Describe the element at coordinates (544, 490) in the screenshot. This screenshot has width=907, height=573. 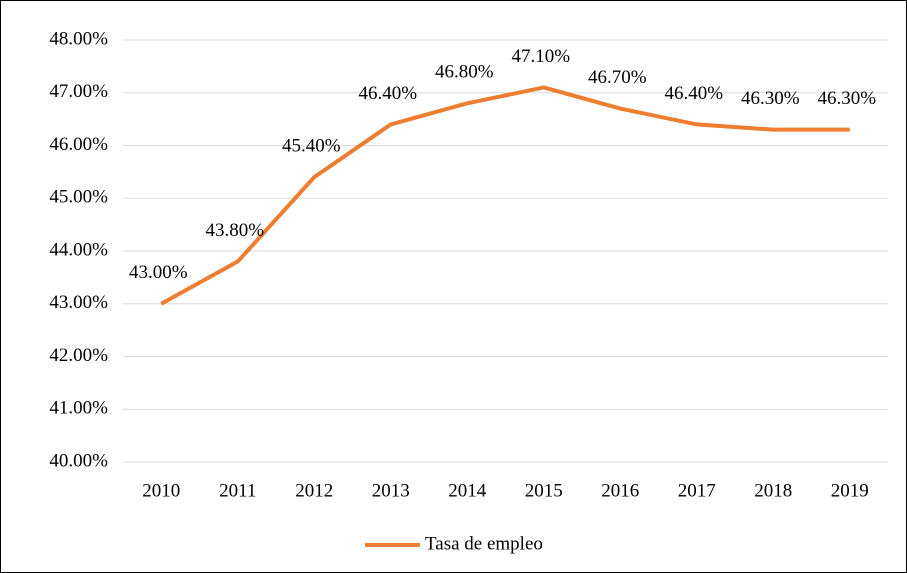
I see `x-tick-label: 2015` at that location.